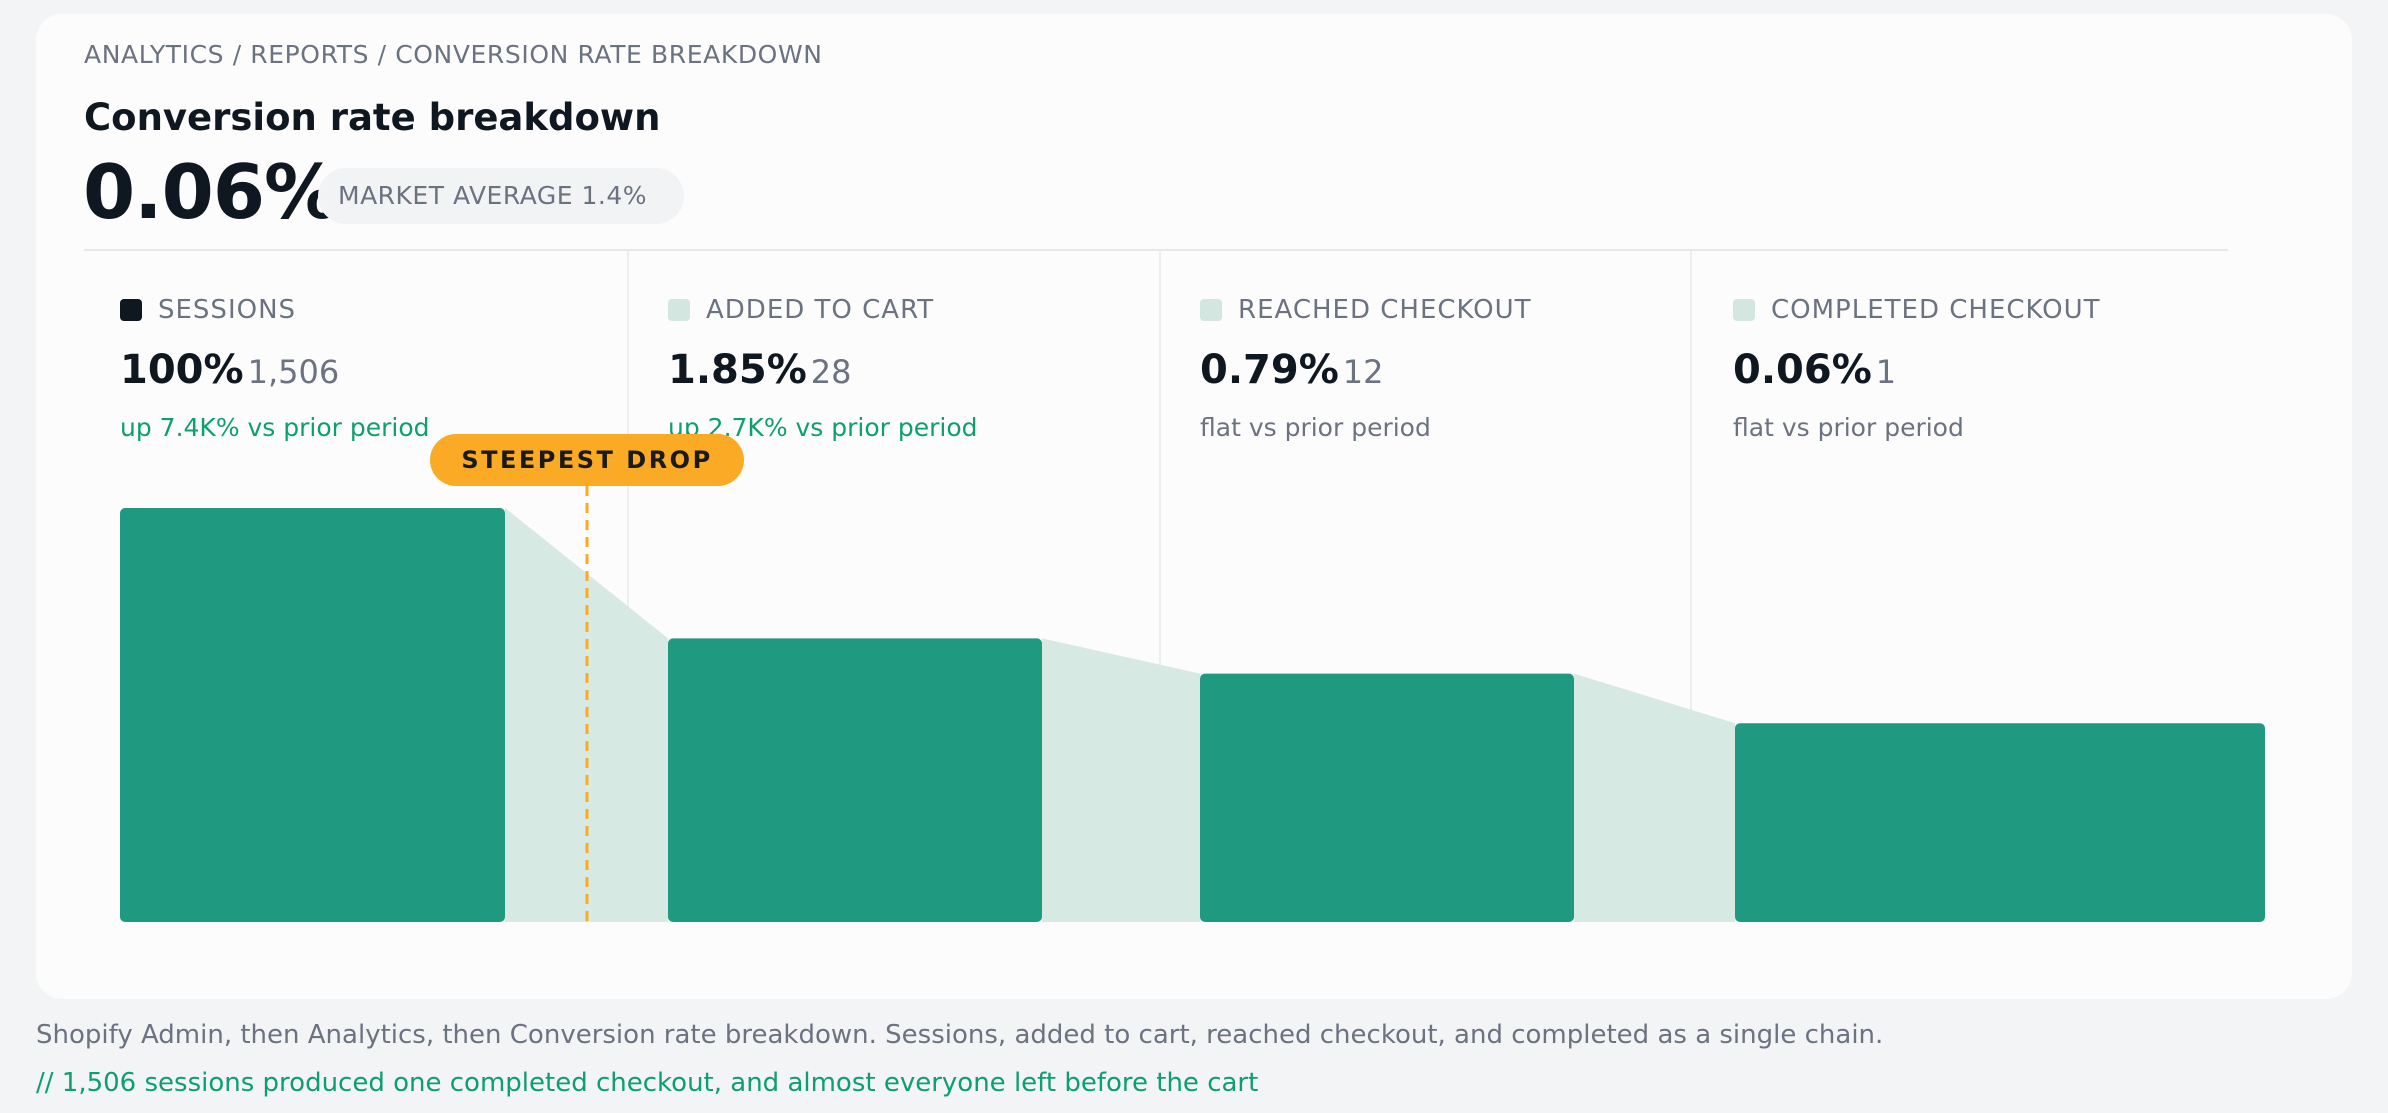  Describe the element at coordinates (2000, 822) in the screenshot. I see `funnel-bar-completed-checkout` at that location.